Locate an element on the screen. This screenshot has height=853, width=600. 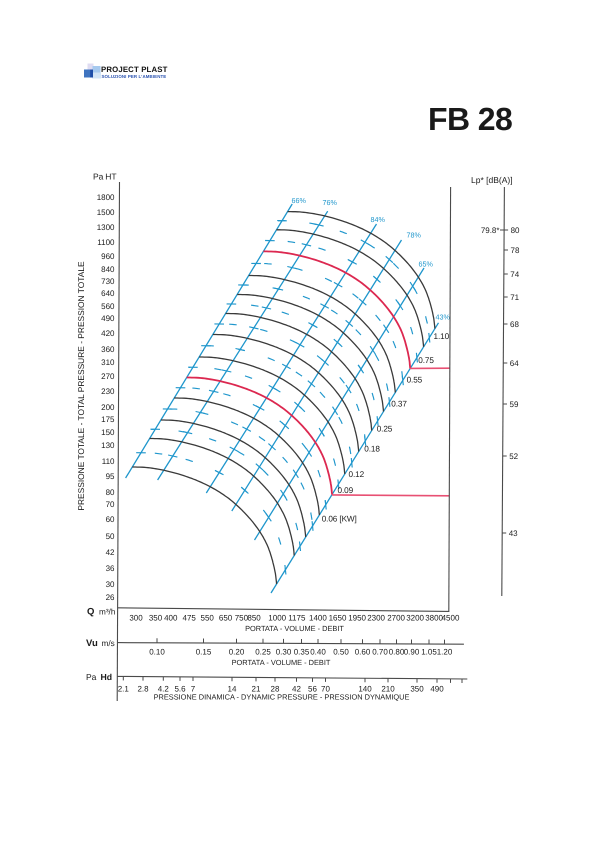
svg-text: 42 is located at coordinates (110, 552).